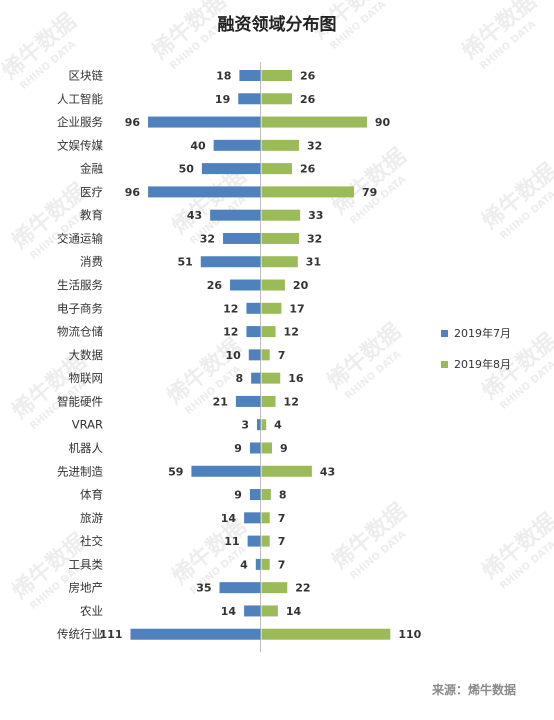 The image size is (554, 720). I want to click on category-label: 生活服务, so click(80, 285).